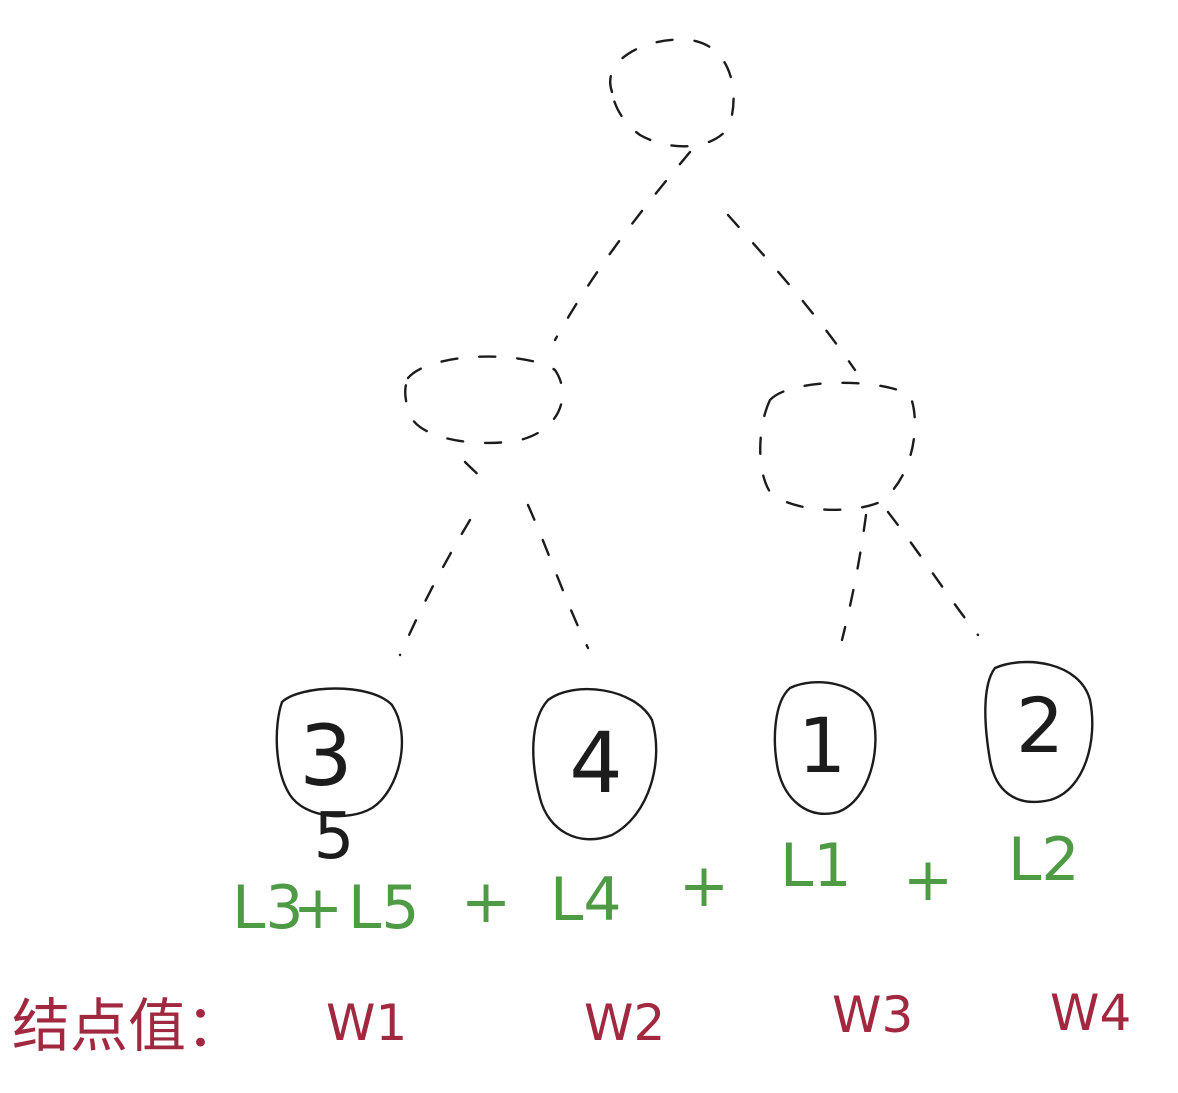 This screenshot has width=1178, height=1093. What do you see at coordinates (791, 292) in the screenshot?
I see `edge-root-right` at bounding box center [791, 292].